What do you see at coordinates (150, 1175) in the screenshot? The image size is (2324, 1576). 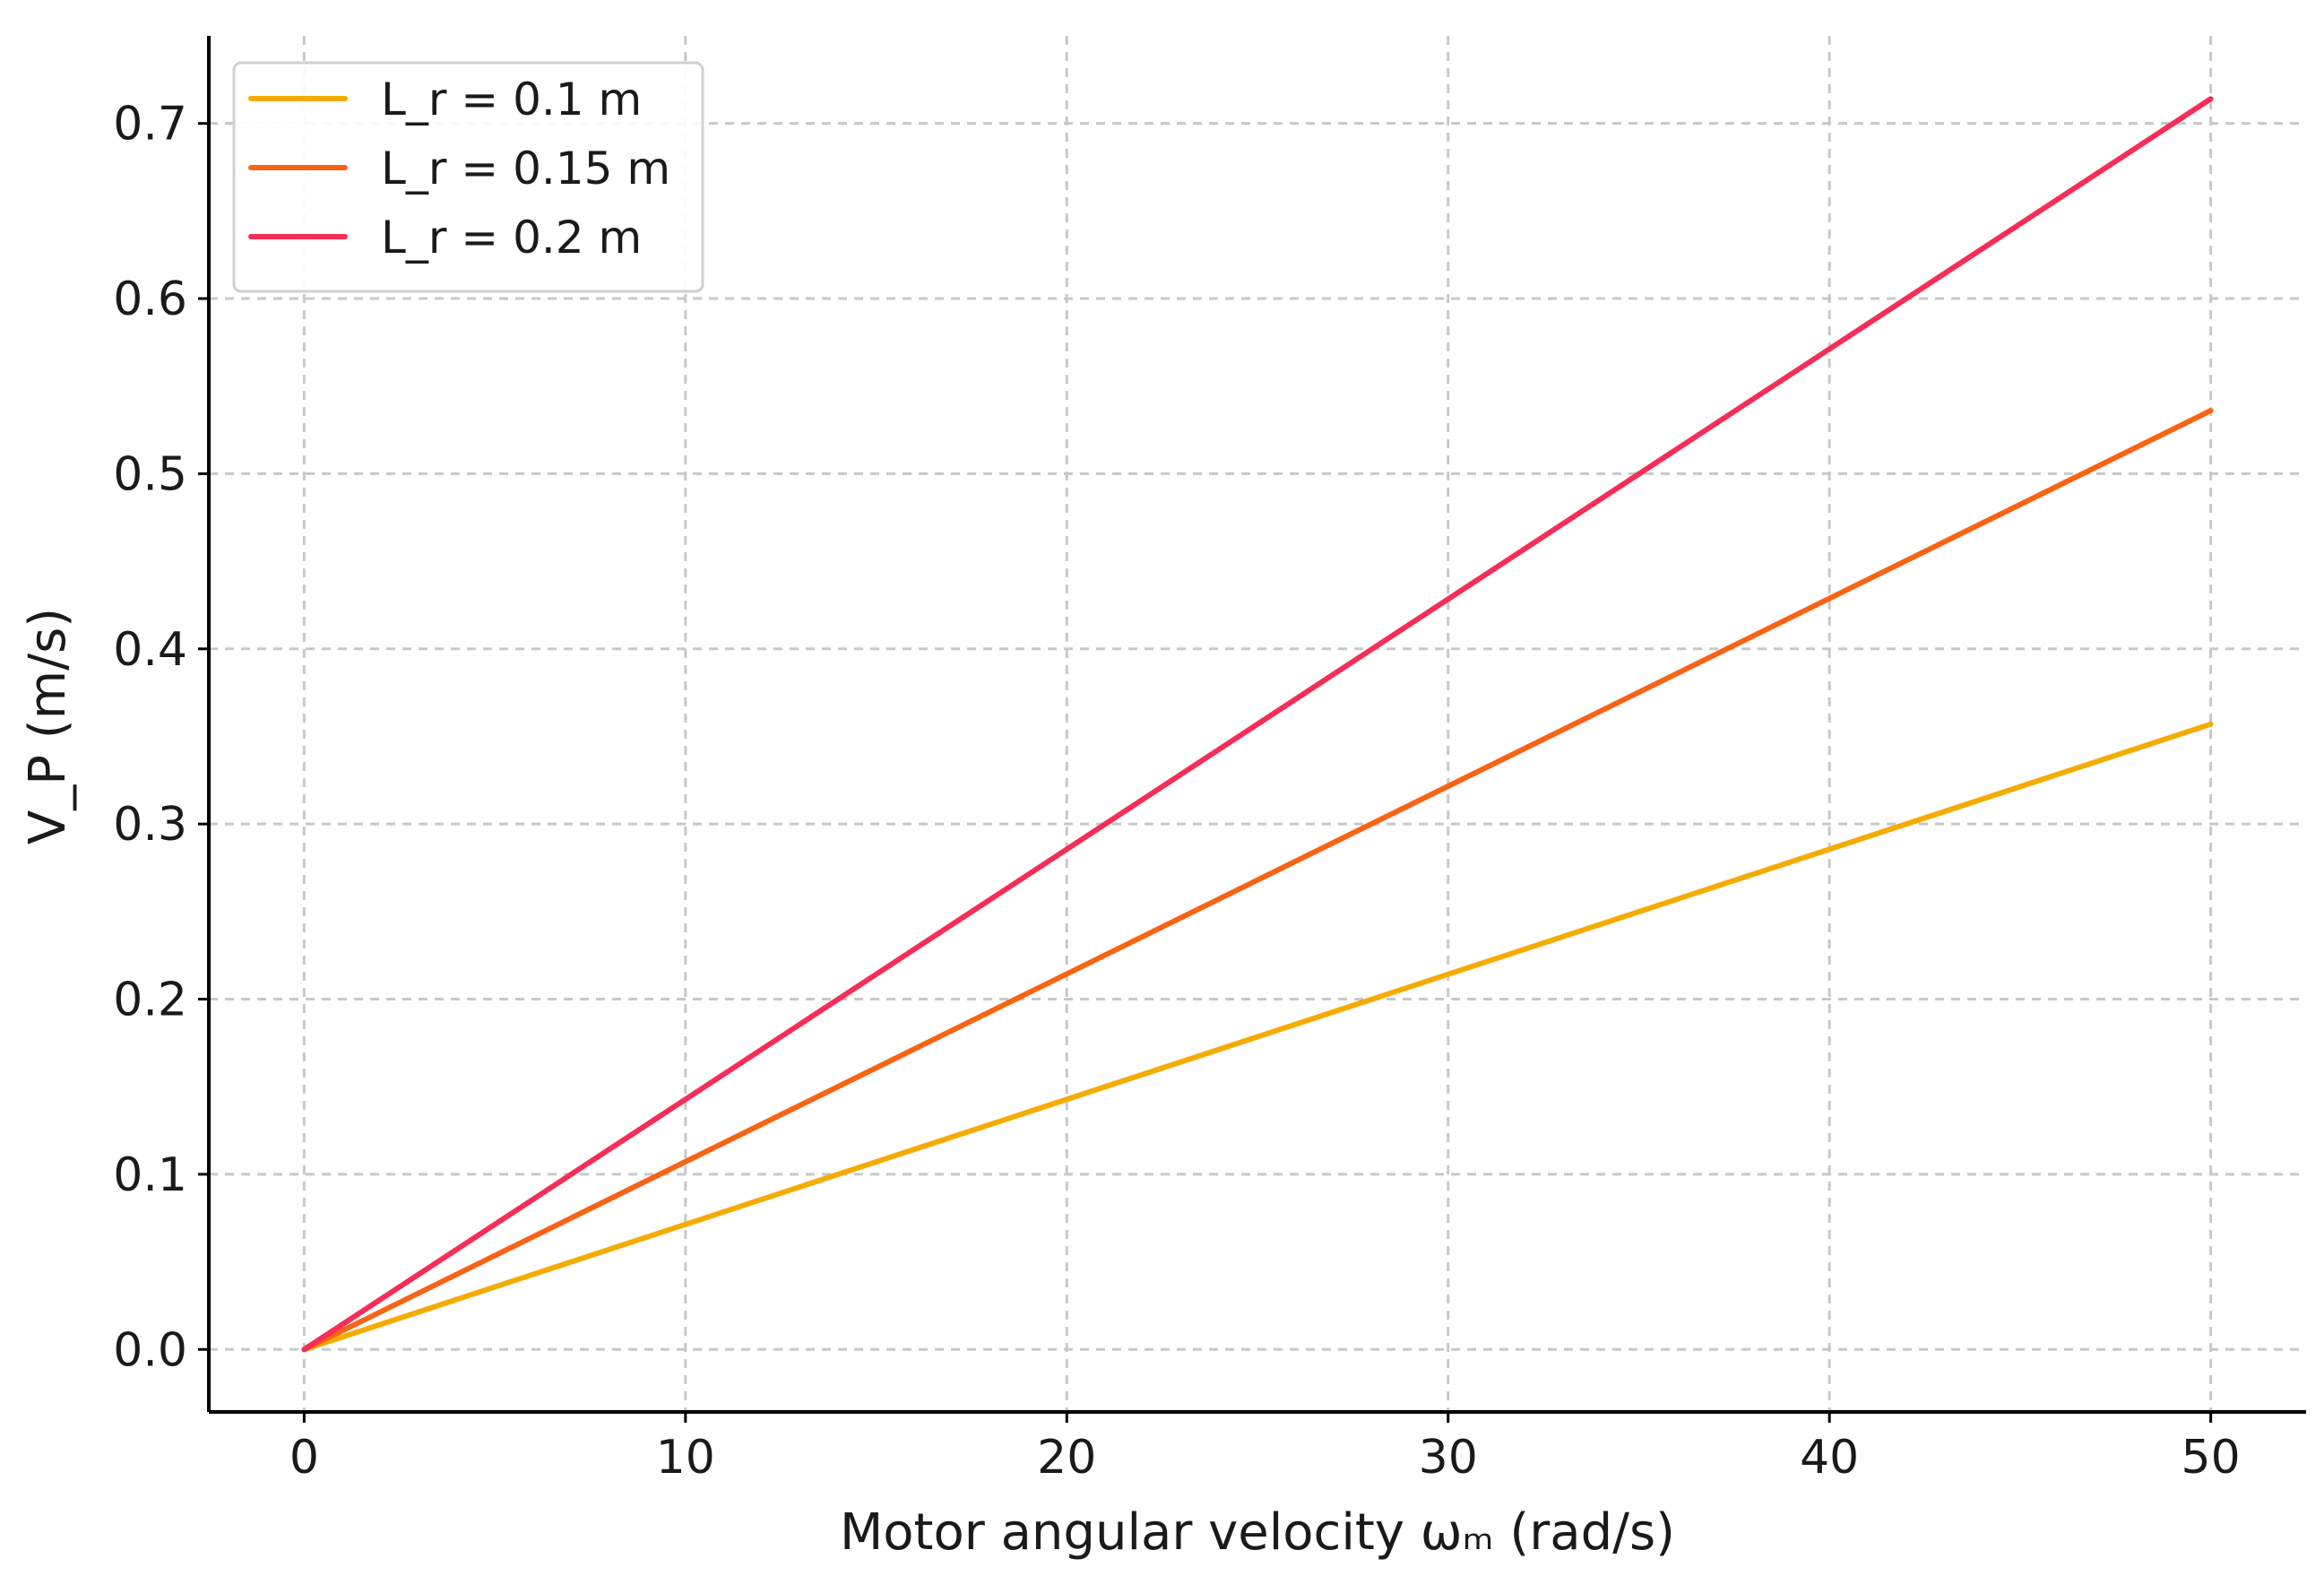 I see `y-tick-label: 0.1` at bounding box center [150, 1175].